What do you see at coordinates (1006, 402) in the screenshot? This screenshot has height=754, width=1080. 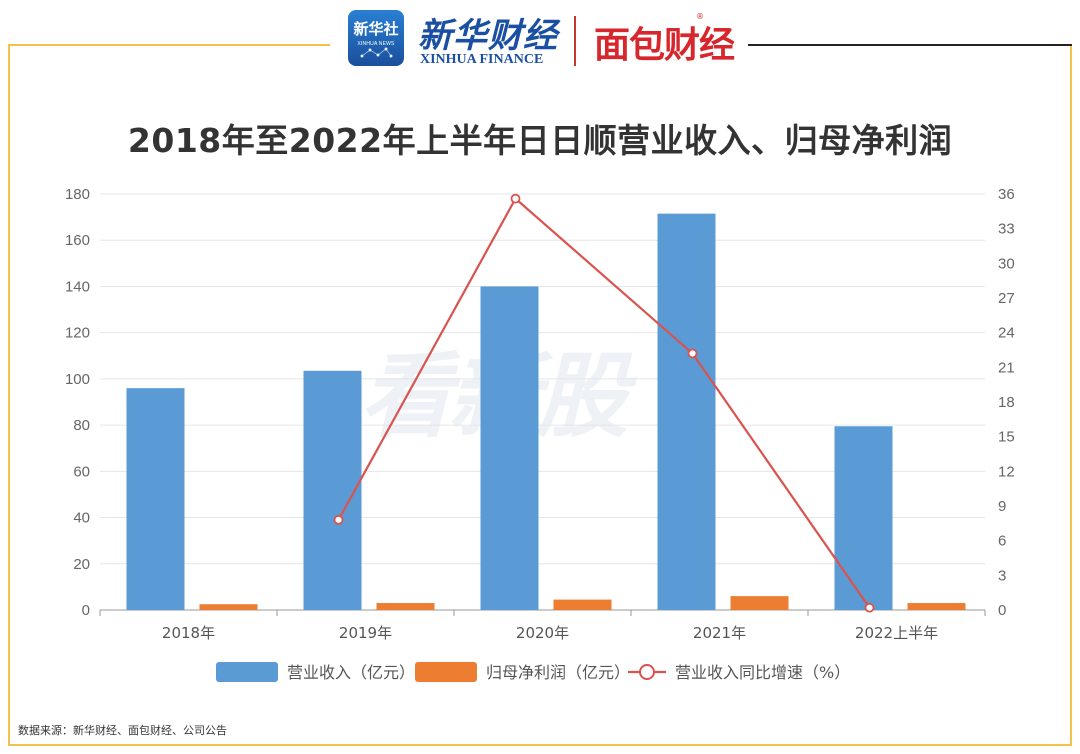 I see `y-right-tick-label: 18` at bounding box center [1006, 402].